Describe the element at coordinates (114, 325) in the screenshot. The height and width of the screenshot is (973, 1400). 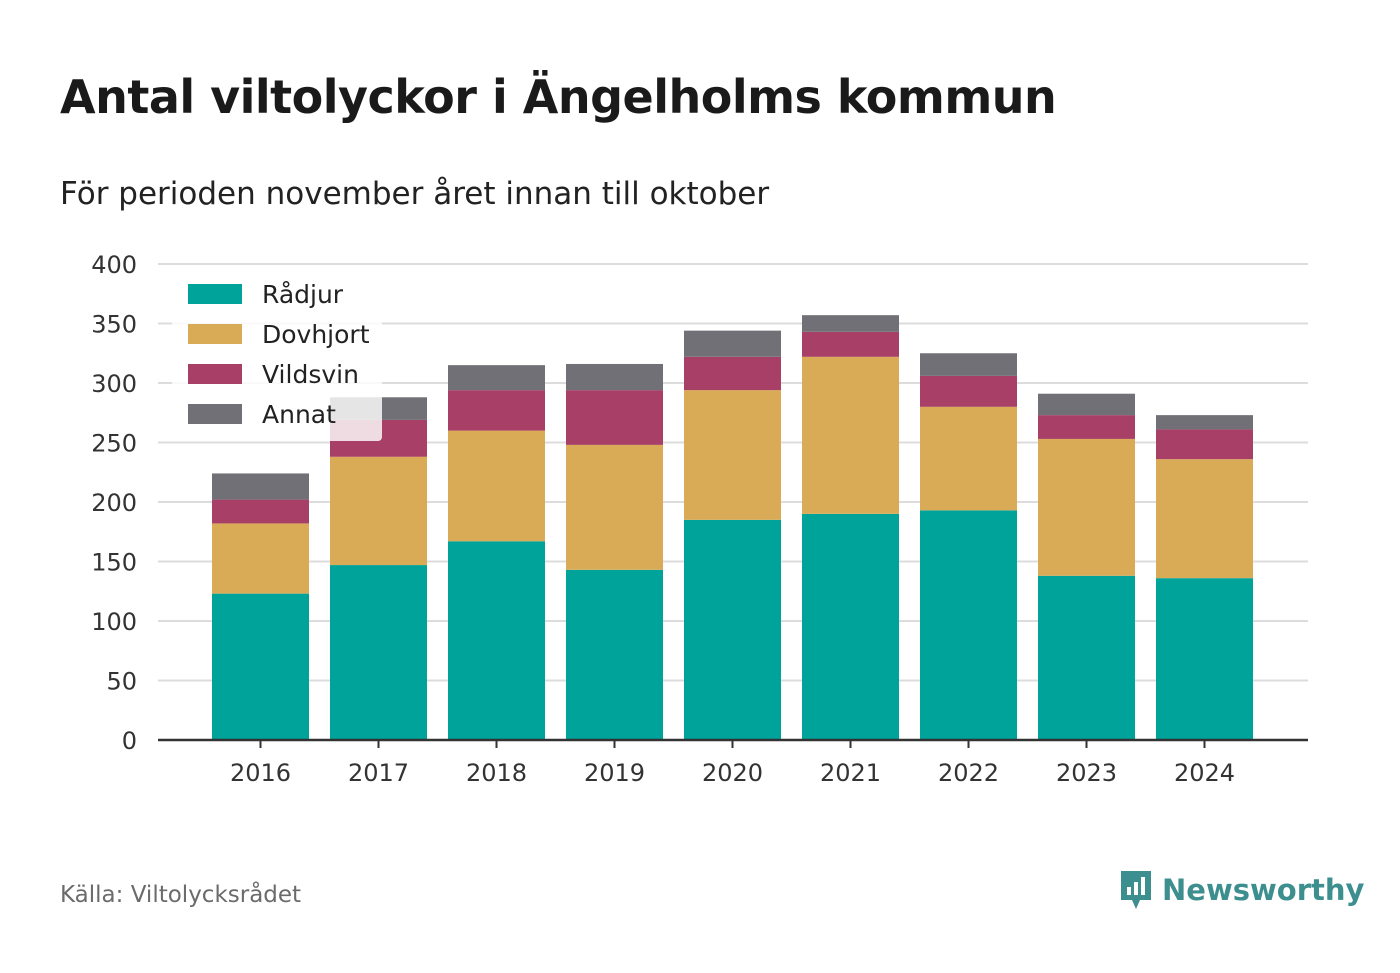
I see `y-tick-label: 350` at that location.